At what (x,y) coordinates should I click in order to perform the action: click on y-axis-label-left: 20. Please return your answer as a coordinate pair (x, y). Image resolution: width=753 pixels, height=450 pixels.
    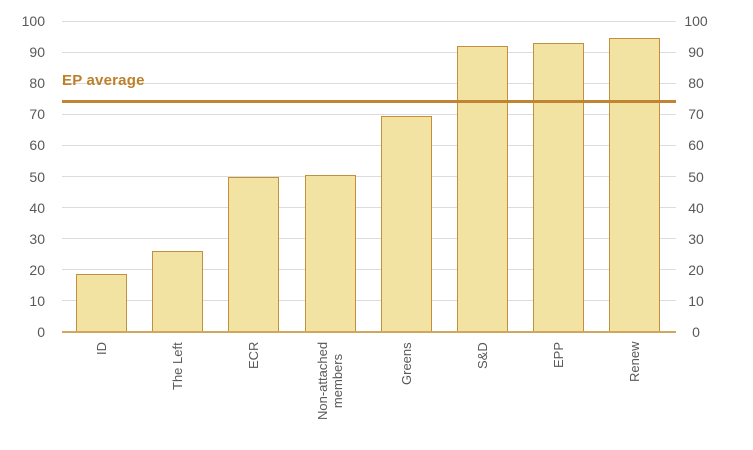
    Looking at the image, I should click on (37, 269).